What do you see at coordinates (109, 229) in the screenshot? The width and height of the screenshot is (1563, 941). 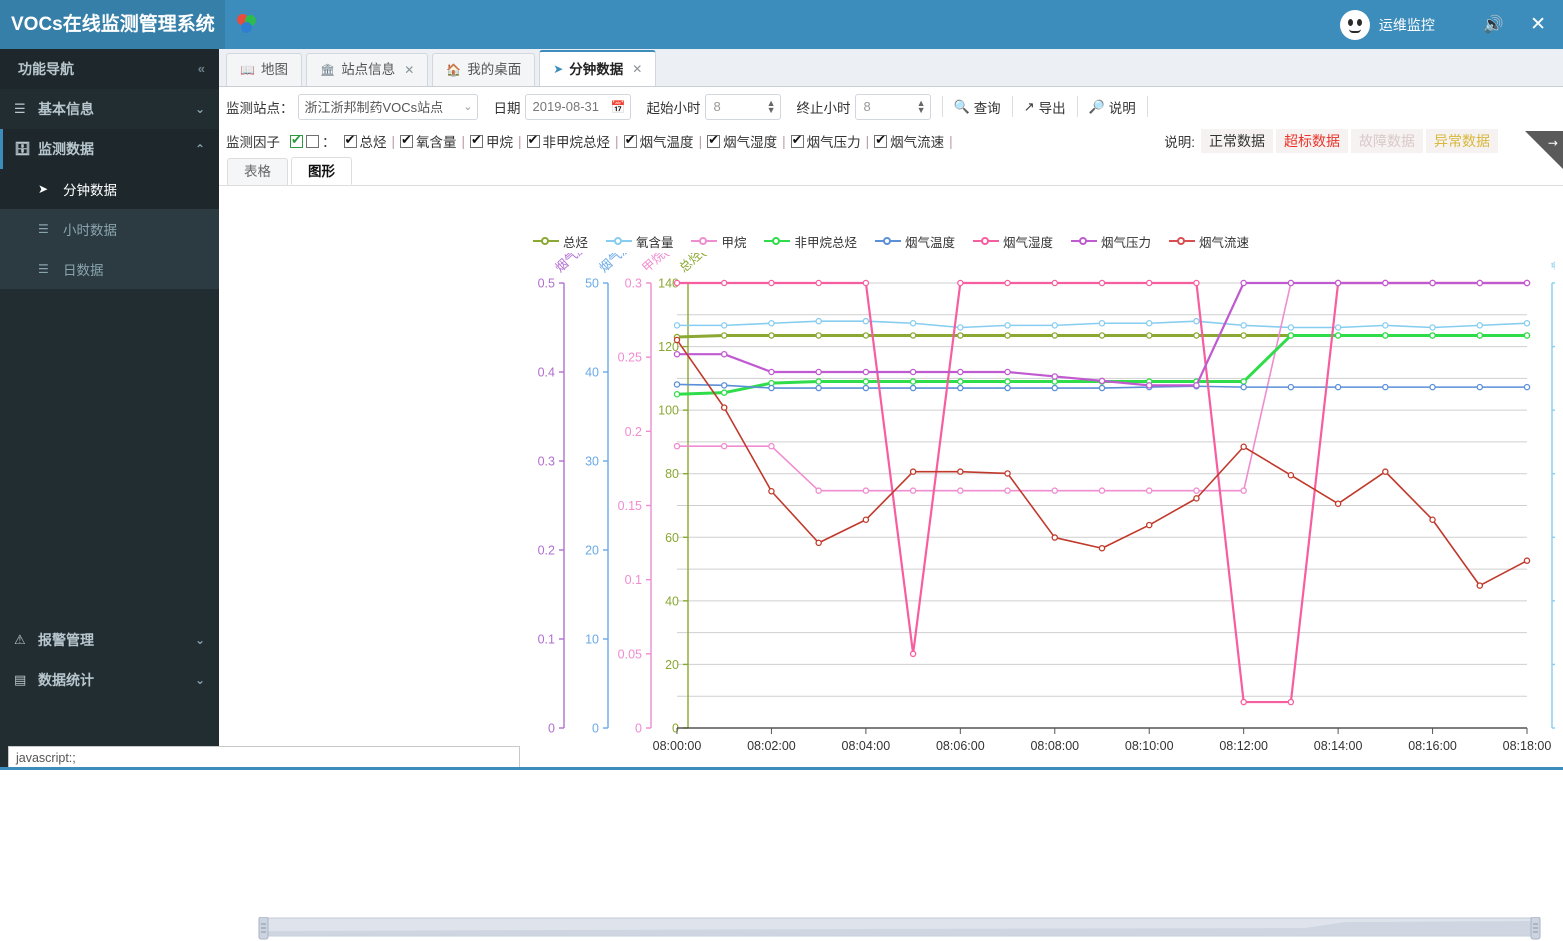 I see `sidebar-item-hour-data: ☰ 小时数据` at bounding box center [109, 229].